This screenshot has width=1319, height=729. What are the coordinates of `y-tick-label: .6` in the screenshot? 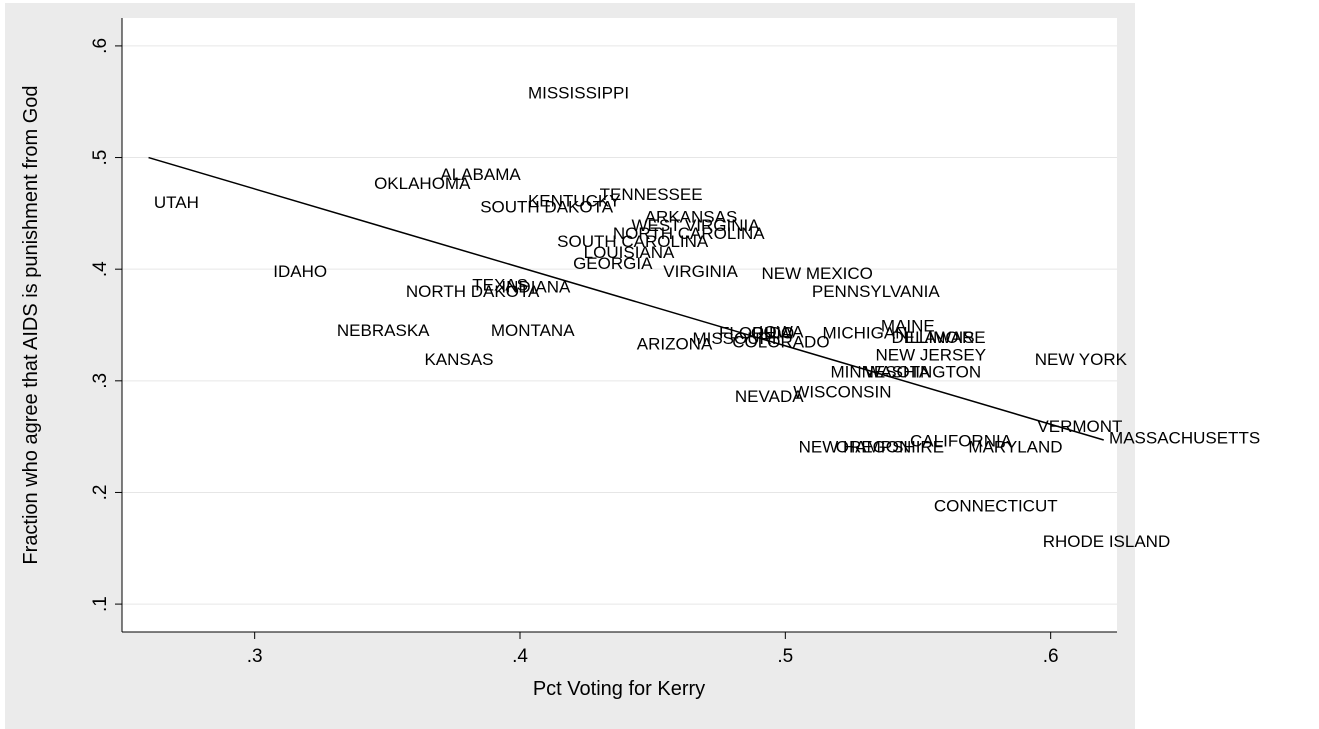 It's located at (100, 46).